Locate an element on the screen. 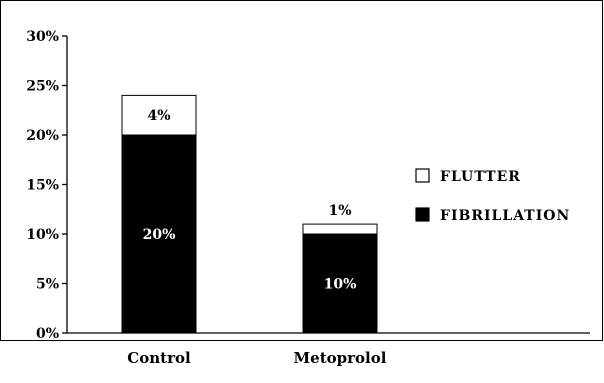 The height and width of the screenshot is (383, 604). data-label-control-fibrillation: 20% is located at coordinates (159, 235).